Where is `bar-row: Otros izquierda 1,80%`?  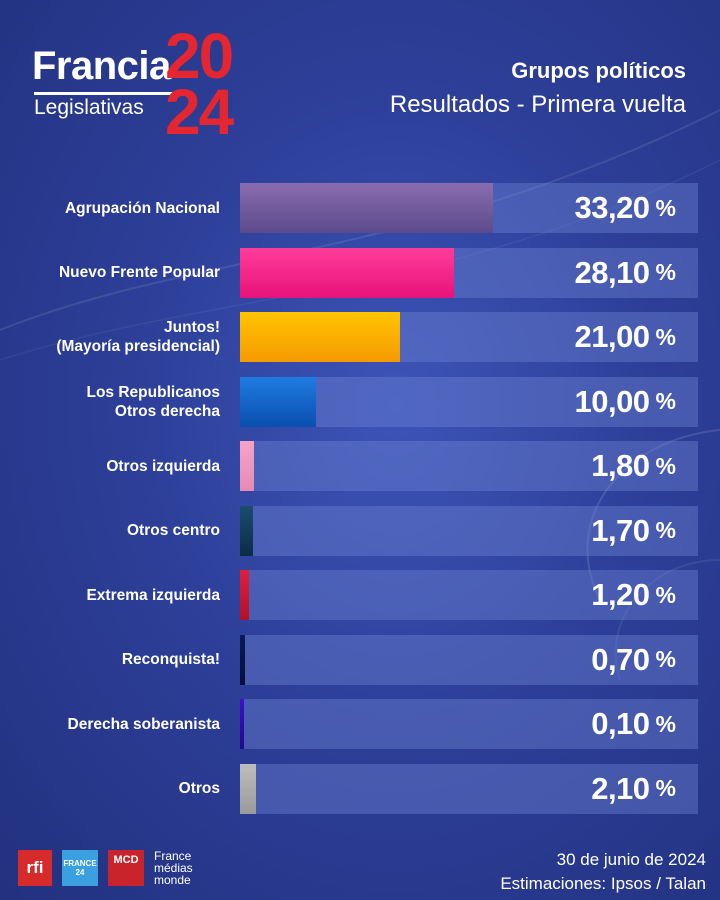 bar-row: Otros izquierda 1,80% is located at coordinates (360, 466).